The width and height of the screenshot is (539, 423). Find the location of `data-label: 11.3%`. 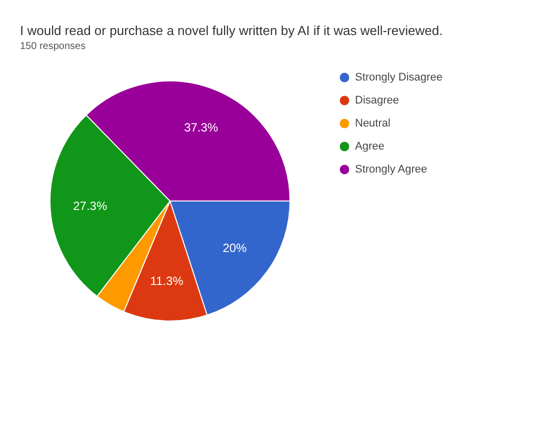

data-label: 11.3% is located at coordinates (167, 281).